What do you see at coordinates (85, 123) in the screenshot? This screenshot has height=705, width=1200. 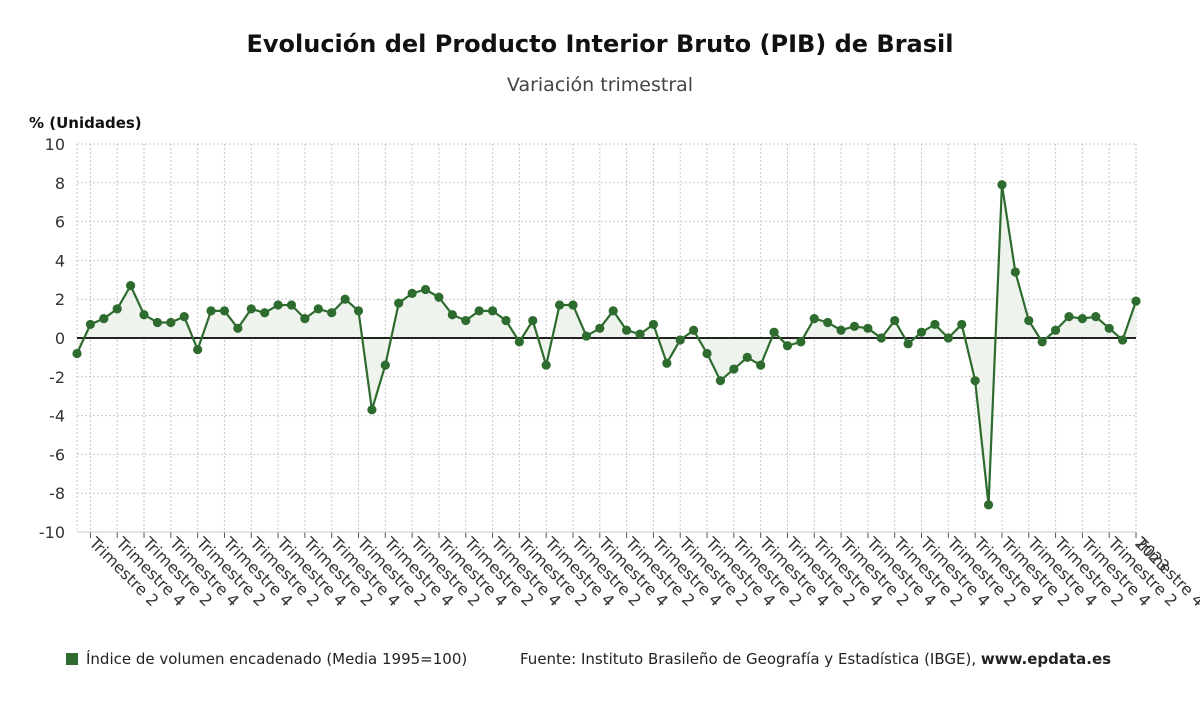 I see `y-axis-unit-label: % (Unidades)` at bounding box center [85, 123].